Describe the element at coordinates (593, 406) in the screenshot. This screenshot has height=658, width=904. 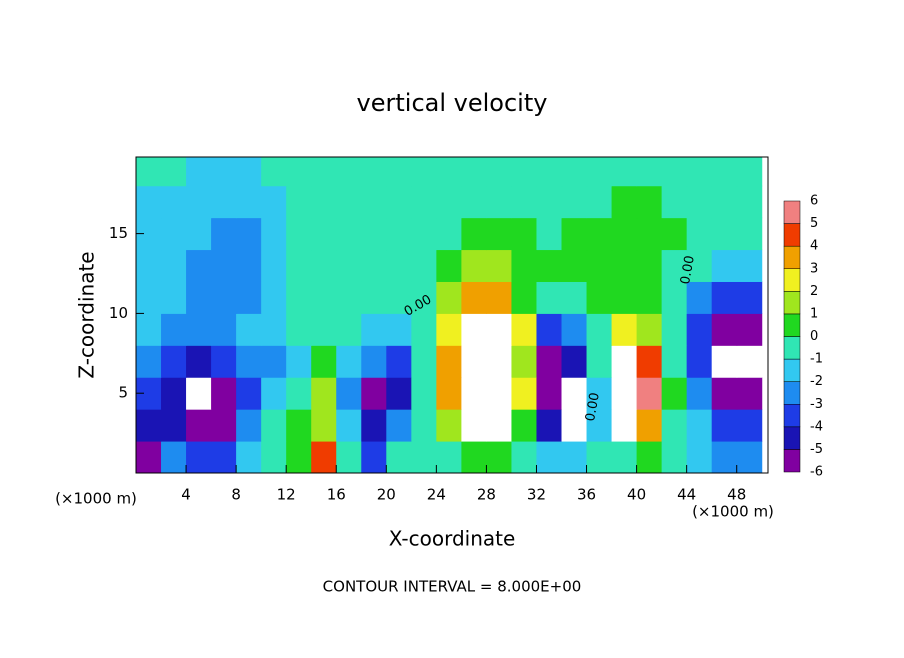
I see `contour-label: 0.00` at that location.